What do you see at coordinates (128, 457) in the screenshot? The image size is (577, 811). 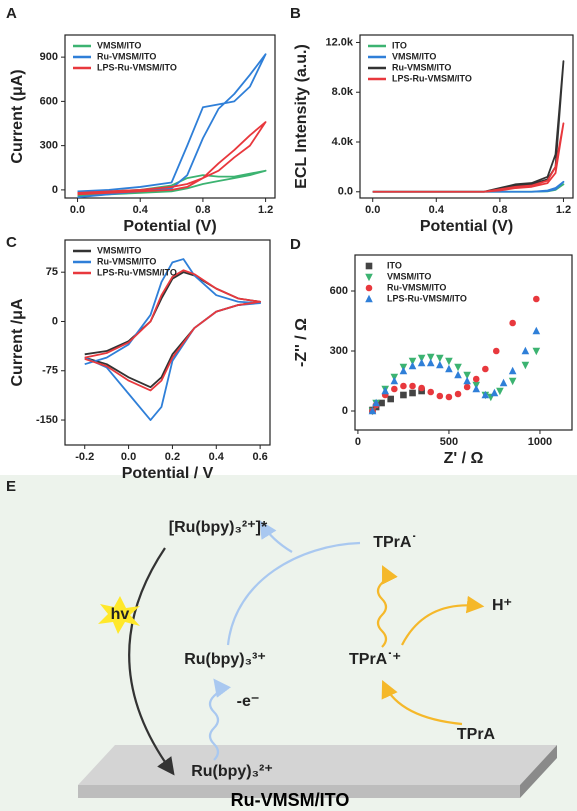 I see `x-tick-label: 0.0` at bounding box center [128, 457].